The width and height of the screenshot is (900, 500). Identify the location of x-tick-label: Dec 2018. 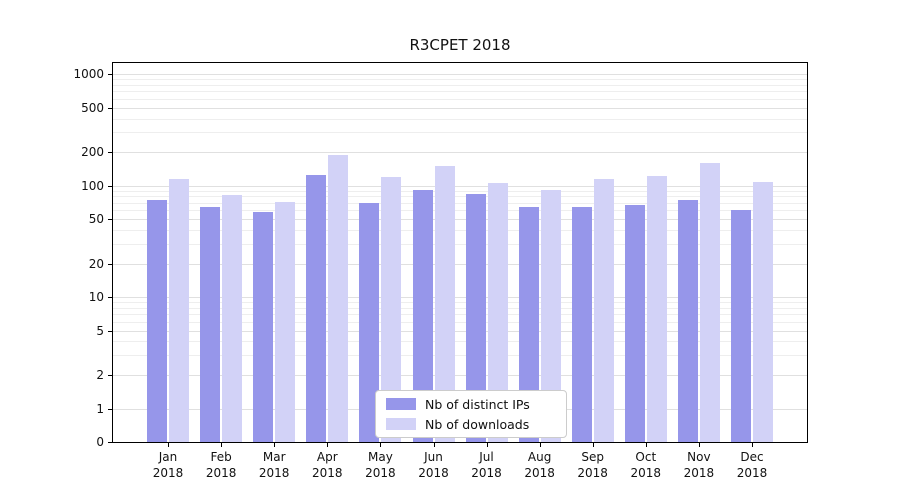
(752, 466).